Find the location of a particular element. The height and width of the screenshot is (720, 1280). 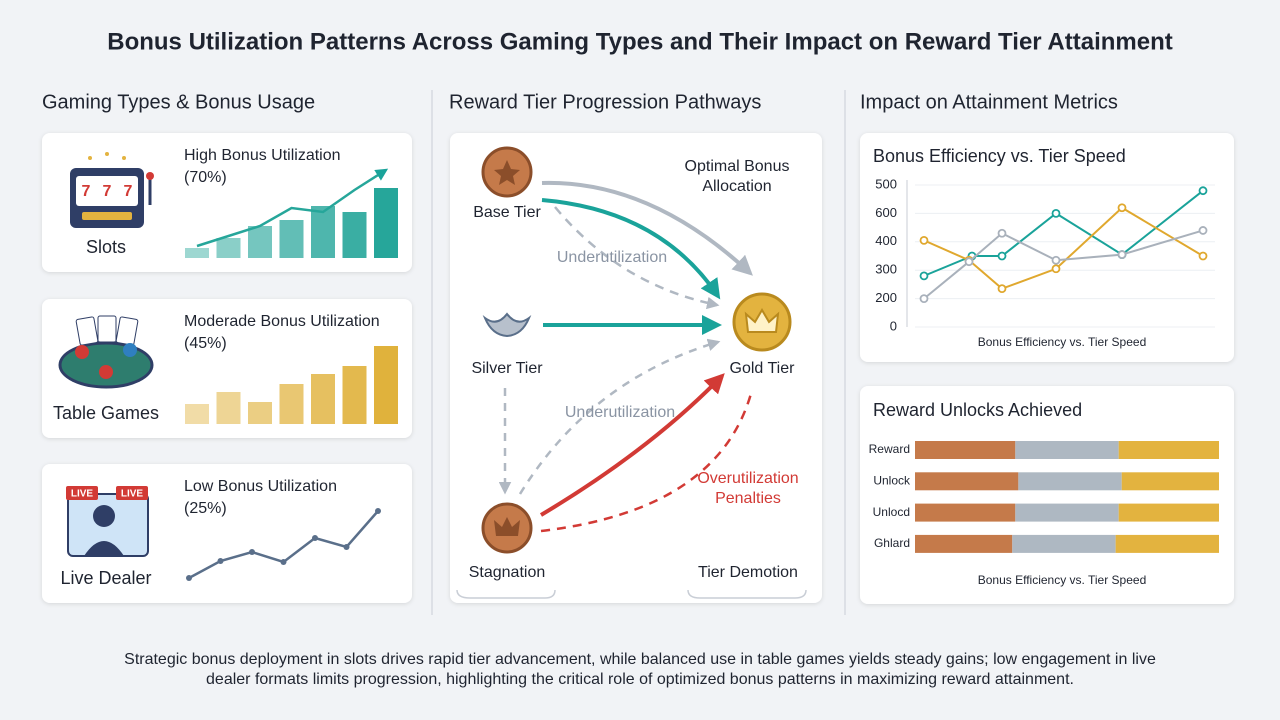

category-label: Unlocd is located at coordinates (891, 512).